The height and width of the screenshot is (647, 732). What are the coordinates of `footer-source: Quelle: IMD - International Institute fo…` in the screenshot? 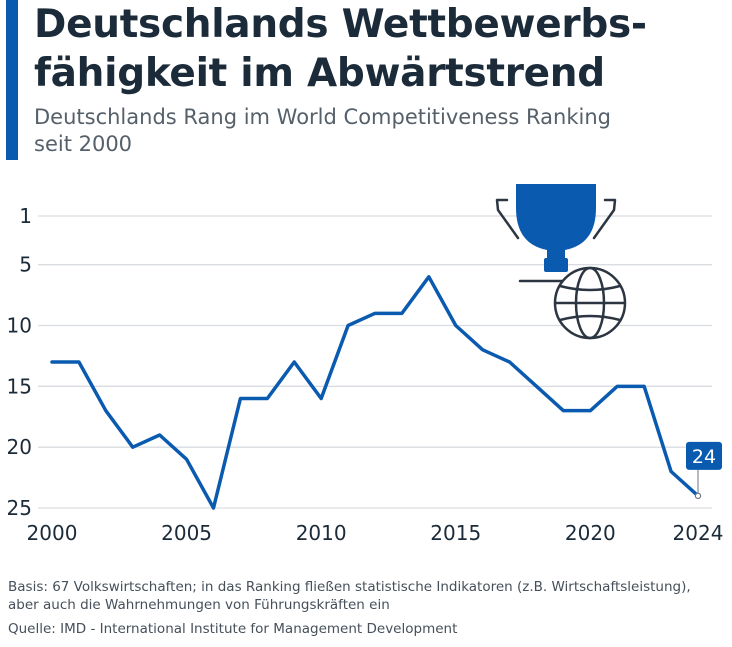 It's located at (233, 629).